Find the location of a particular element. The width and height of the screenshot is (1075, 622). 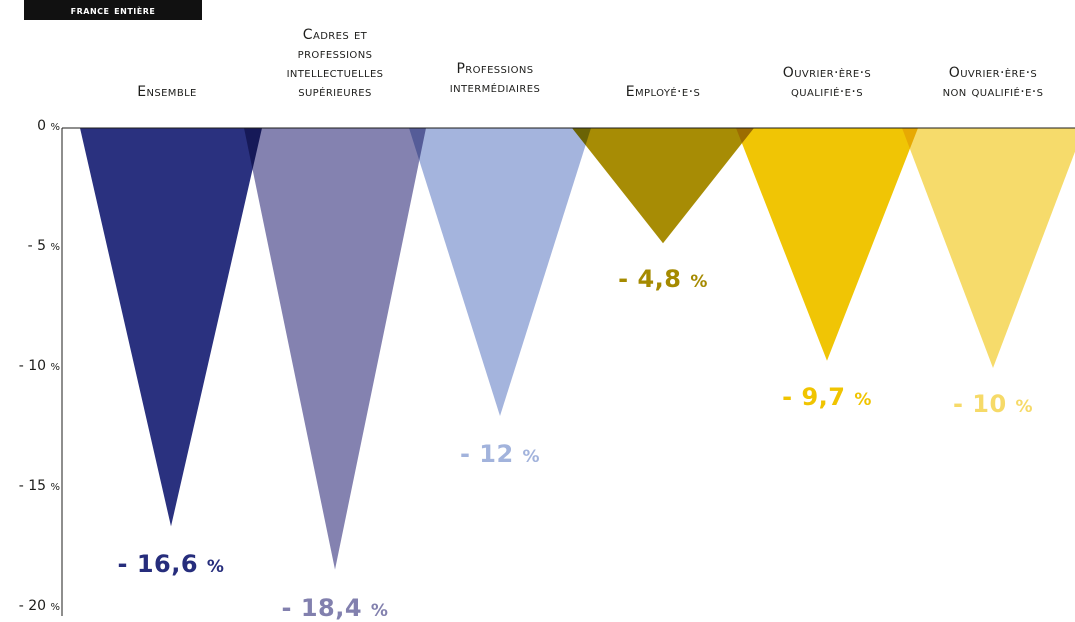

category-label-4: Employé·e·s is located at coordinates (663, 92).